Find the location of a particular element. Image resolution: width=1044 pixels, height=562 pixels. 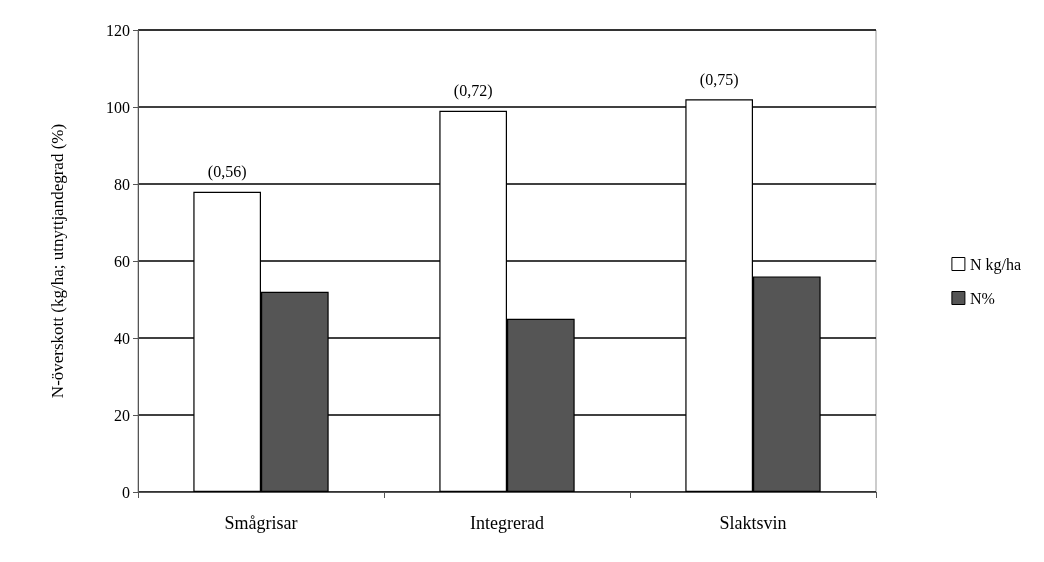

legend-label: N kg/ha is located at coordinates (995, 264).